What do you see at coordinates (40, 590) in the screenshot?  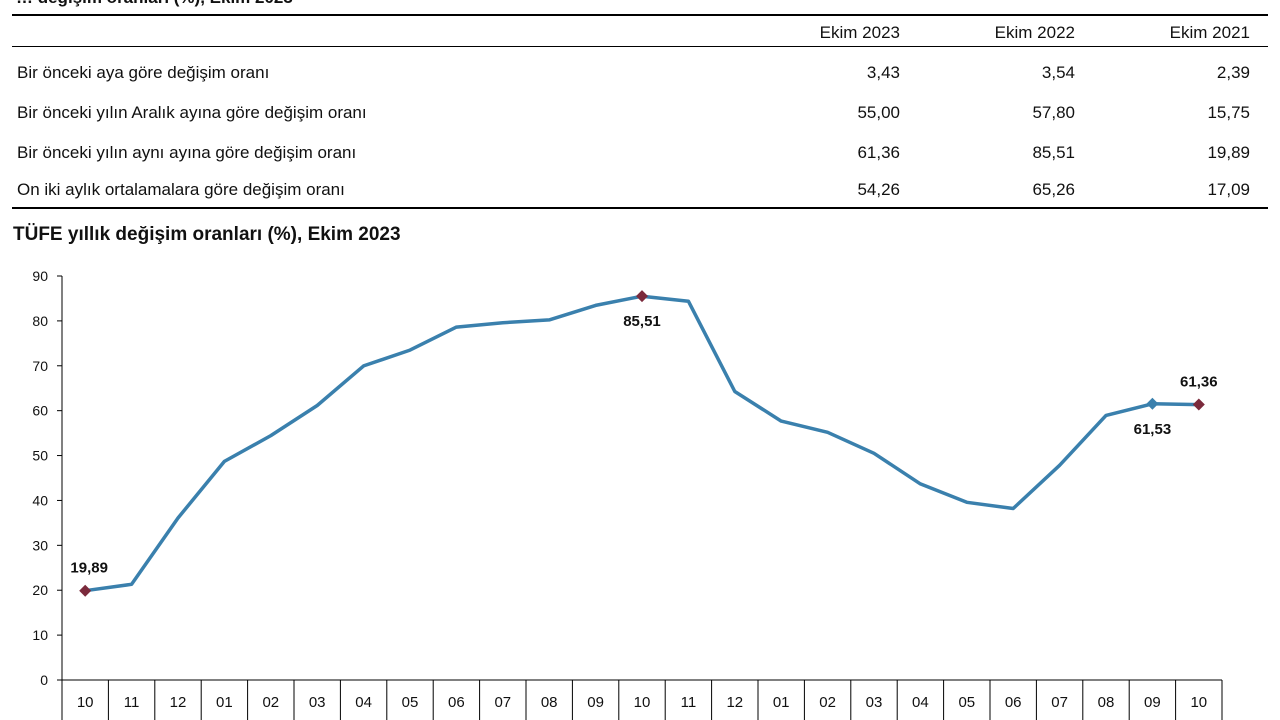 I see `y-tick-label: 20` at bounding box center [40, 590].